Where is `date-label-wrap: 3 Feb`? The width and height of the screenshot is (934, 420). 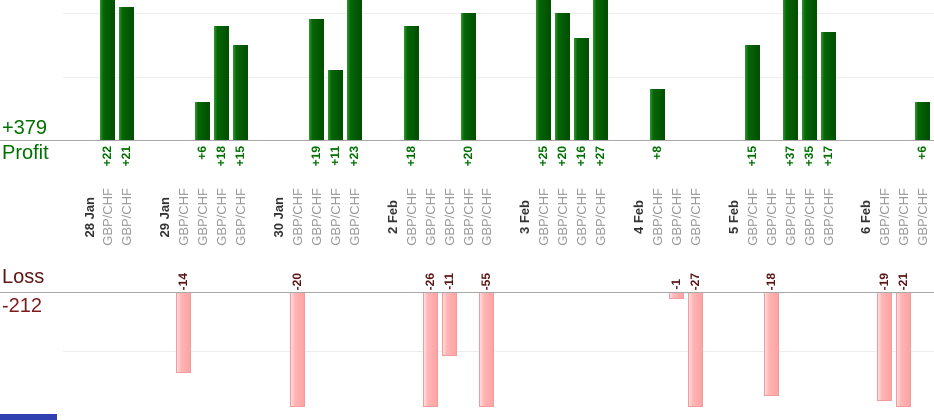
date-label-wrap: 3 Feb is located at coordinates (524, 217).